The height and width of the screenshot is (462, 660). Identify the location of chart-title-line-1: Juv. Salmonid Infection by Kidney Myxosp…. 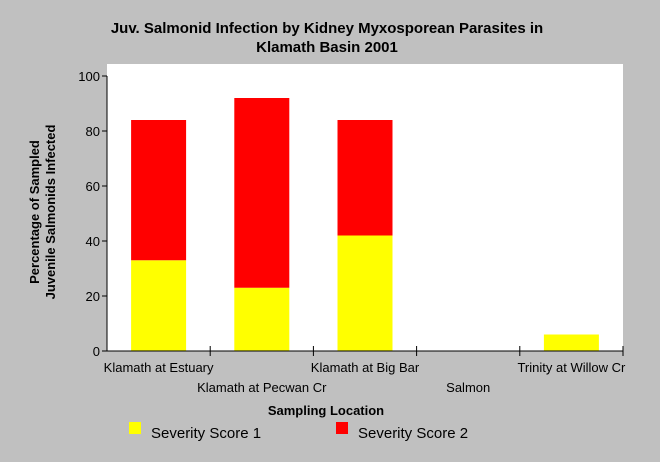
(327, 28).